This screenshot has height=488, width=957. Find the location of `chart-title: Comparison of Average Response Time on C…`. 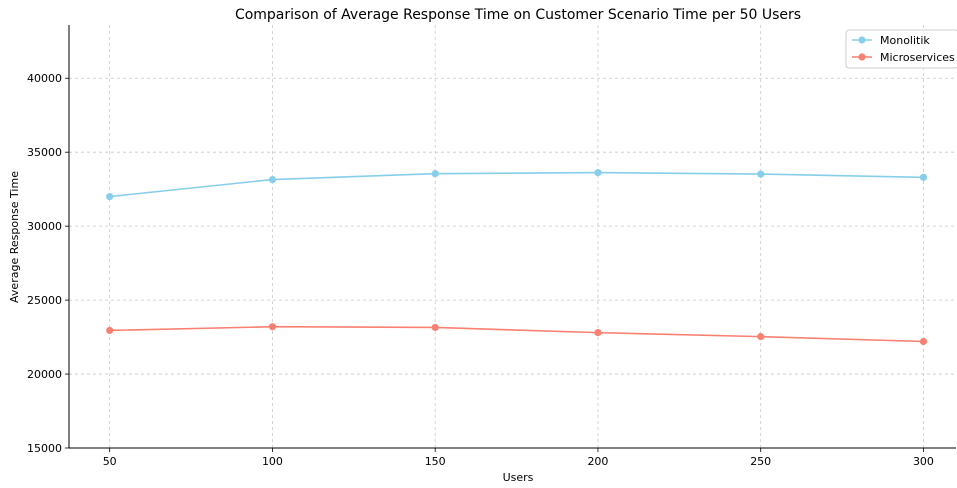

chart-title: Comparison of Average Response Time on C… is located at coordinates (518, 15).